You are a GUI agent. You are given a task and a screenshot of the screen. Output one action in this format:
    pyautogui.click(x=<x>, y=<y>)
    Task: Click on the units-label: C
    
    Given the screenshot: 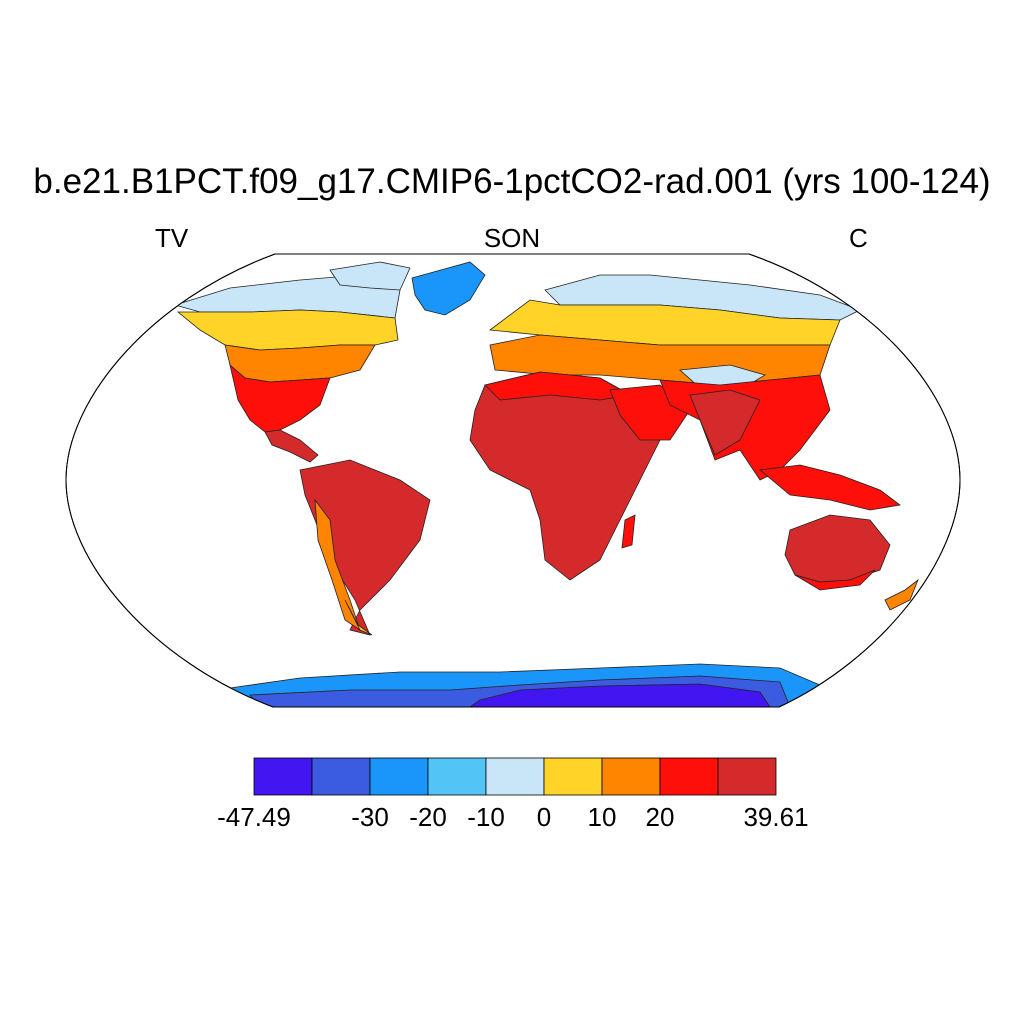 What is the action you would take?
    pyautogui.click(x=858, y=238)
    